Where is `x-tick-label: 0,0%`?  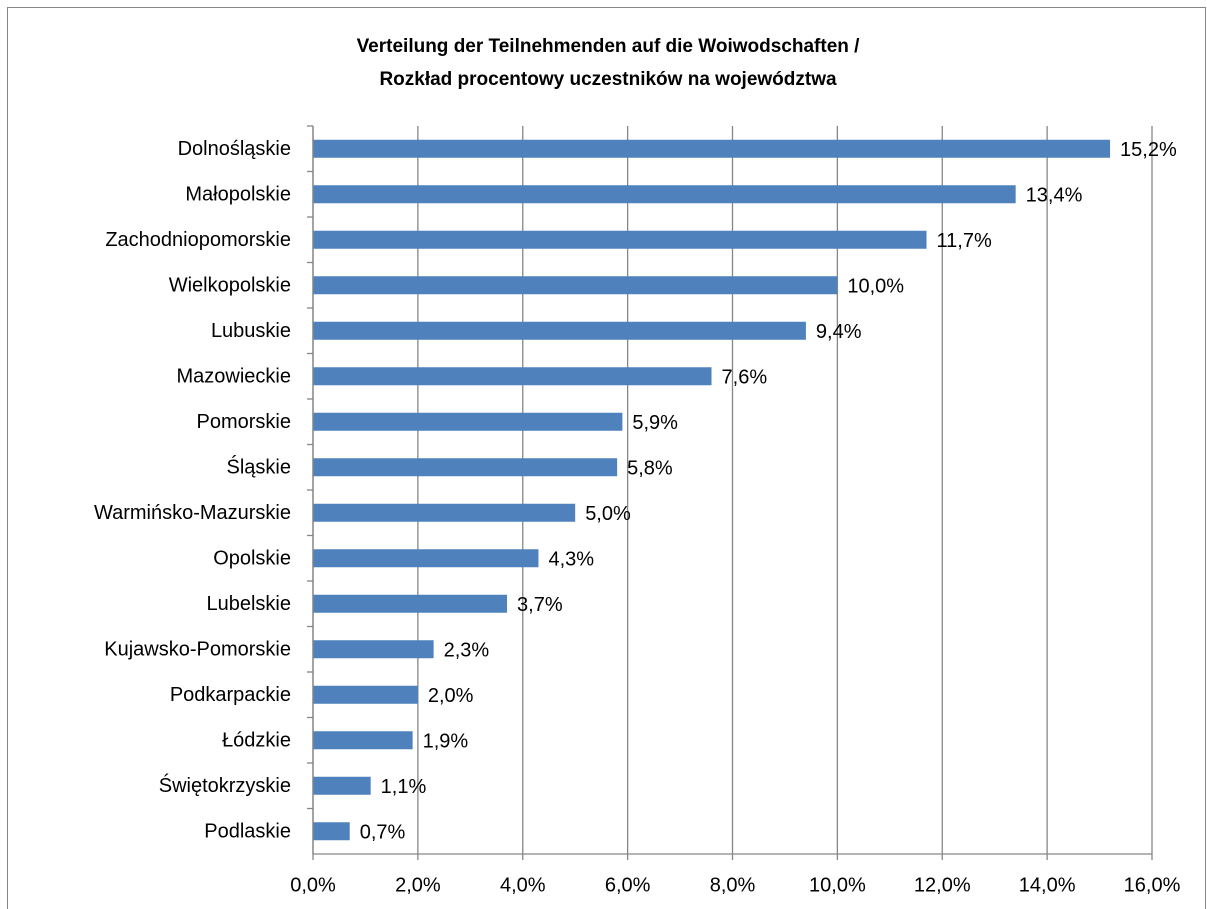
x-tick-label: 0,0% is located at coordinates (313, 885).